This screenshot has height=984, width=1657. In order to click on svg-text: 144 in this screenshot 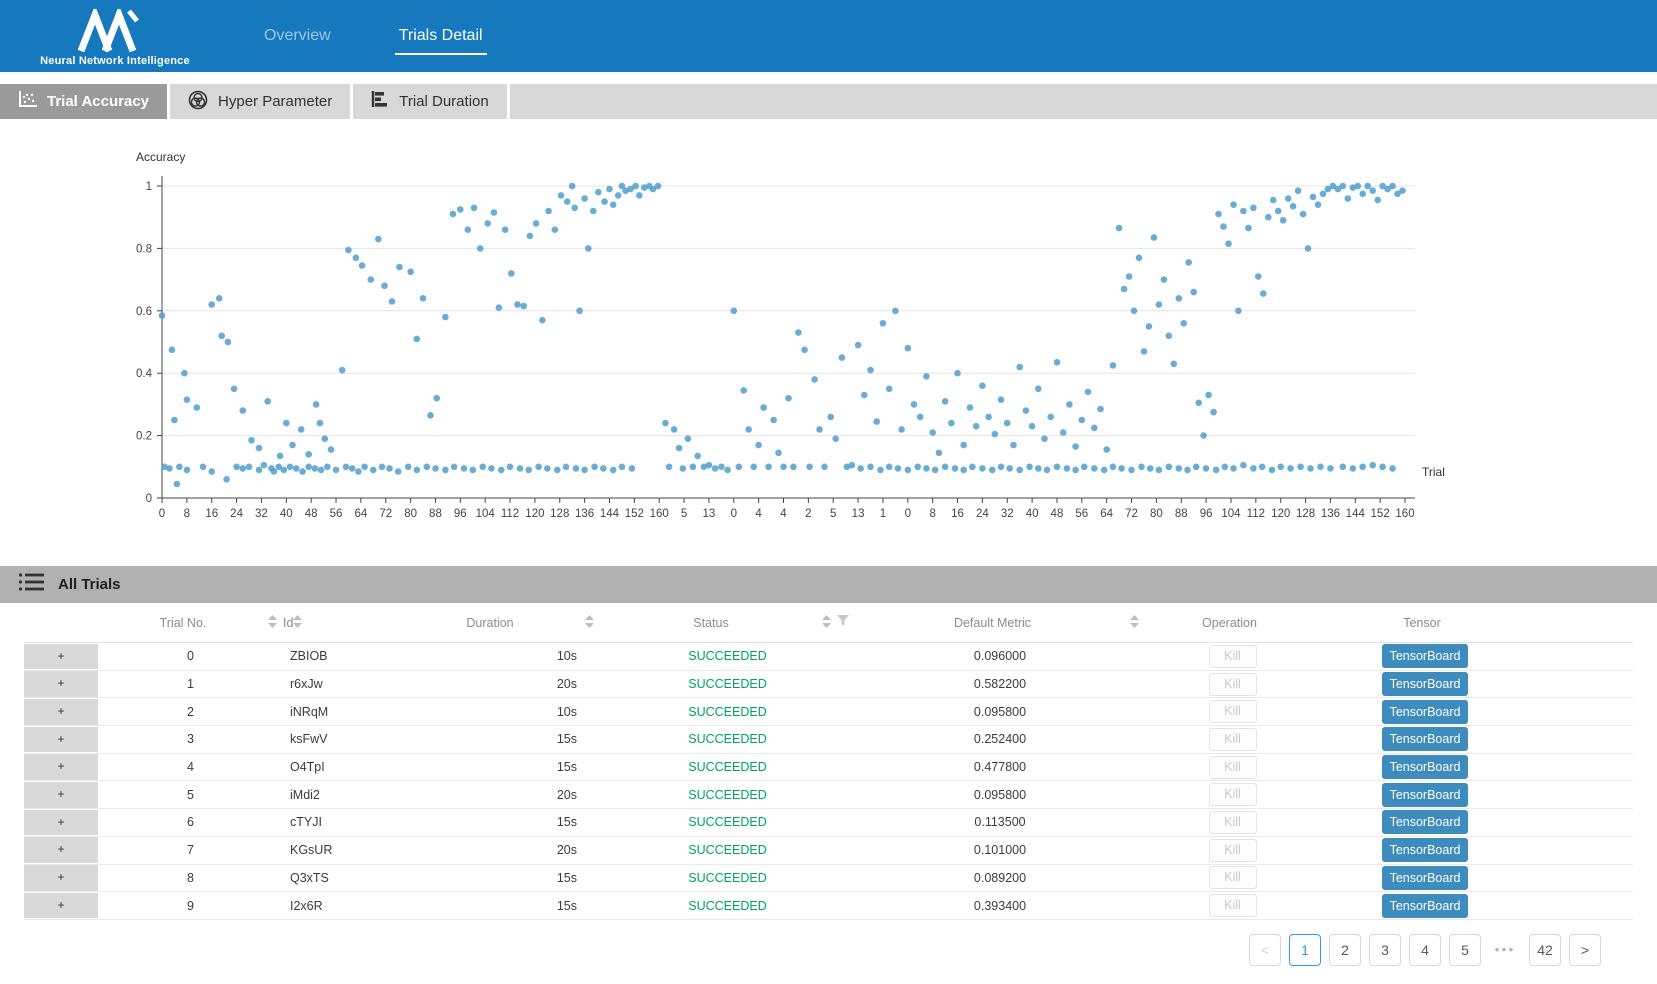, I will do `click(610, 514)`.